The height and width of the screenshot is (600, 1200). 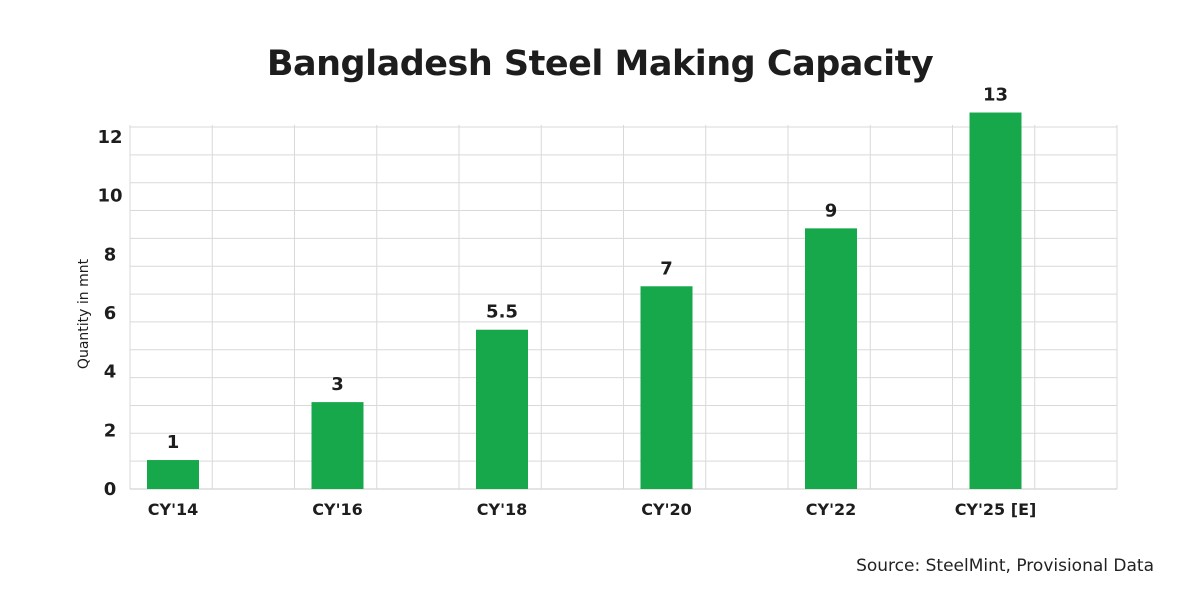 I want to click on data-label: 9, so click(x=831, y=210).